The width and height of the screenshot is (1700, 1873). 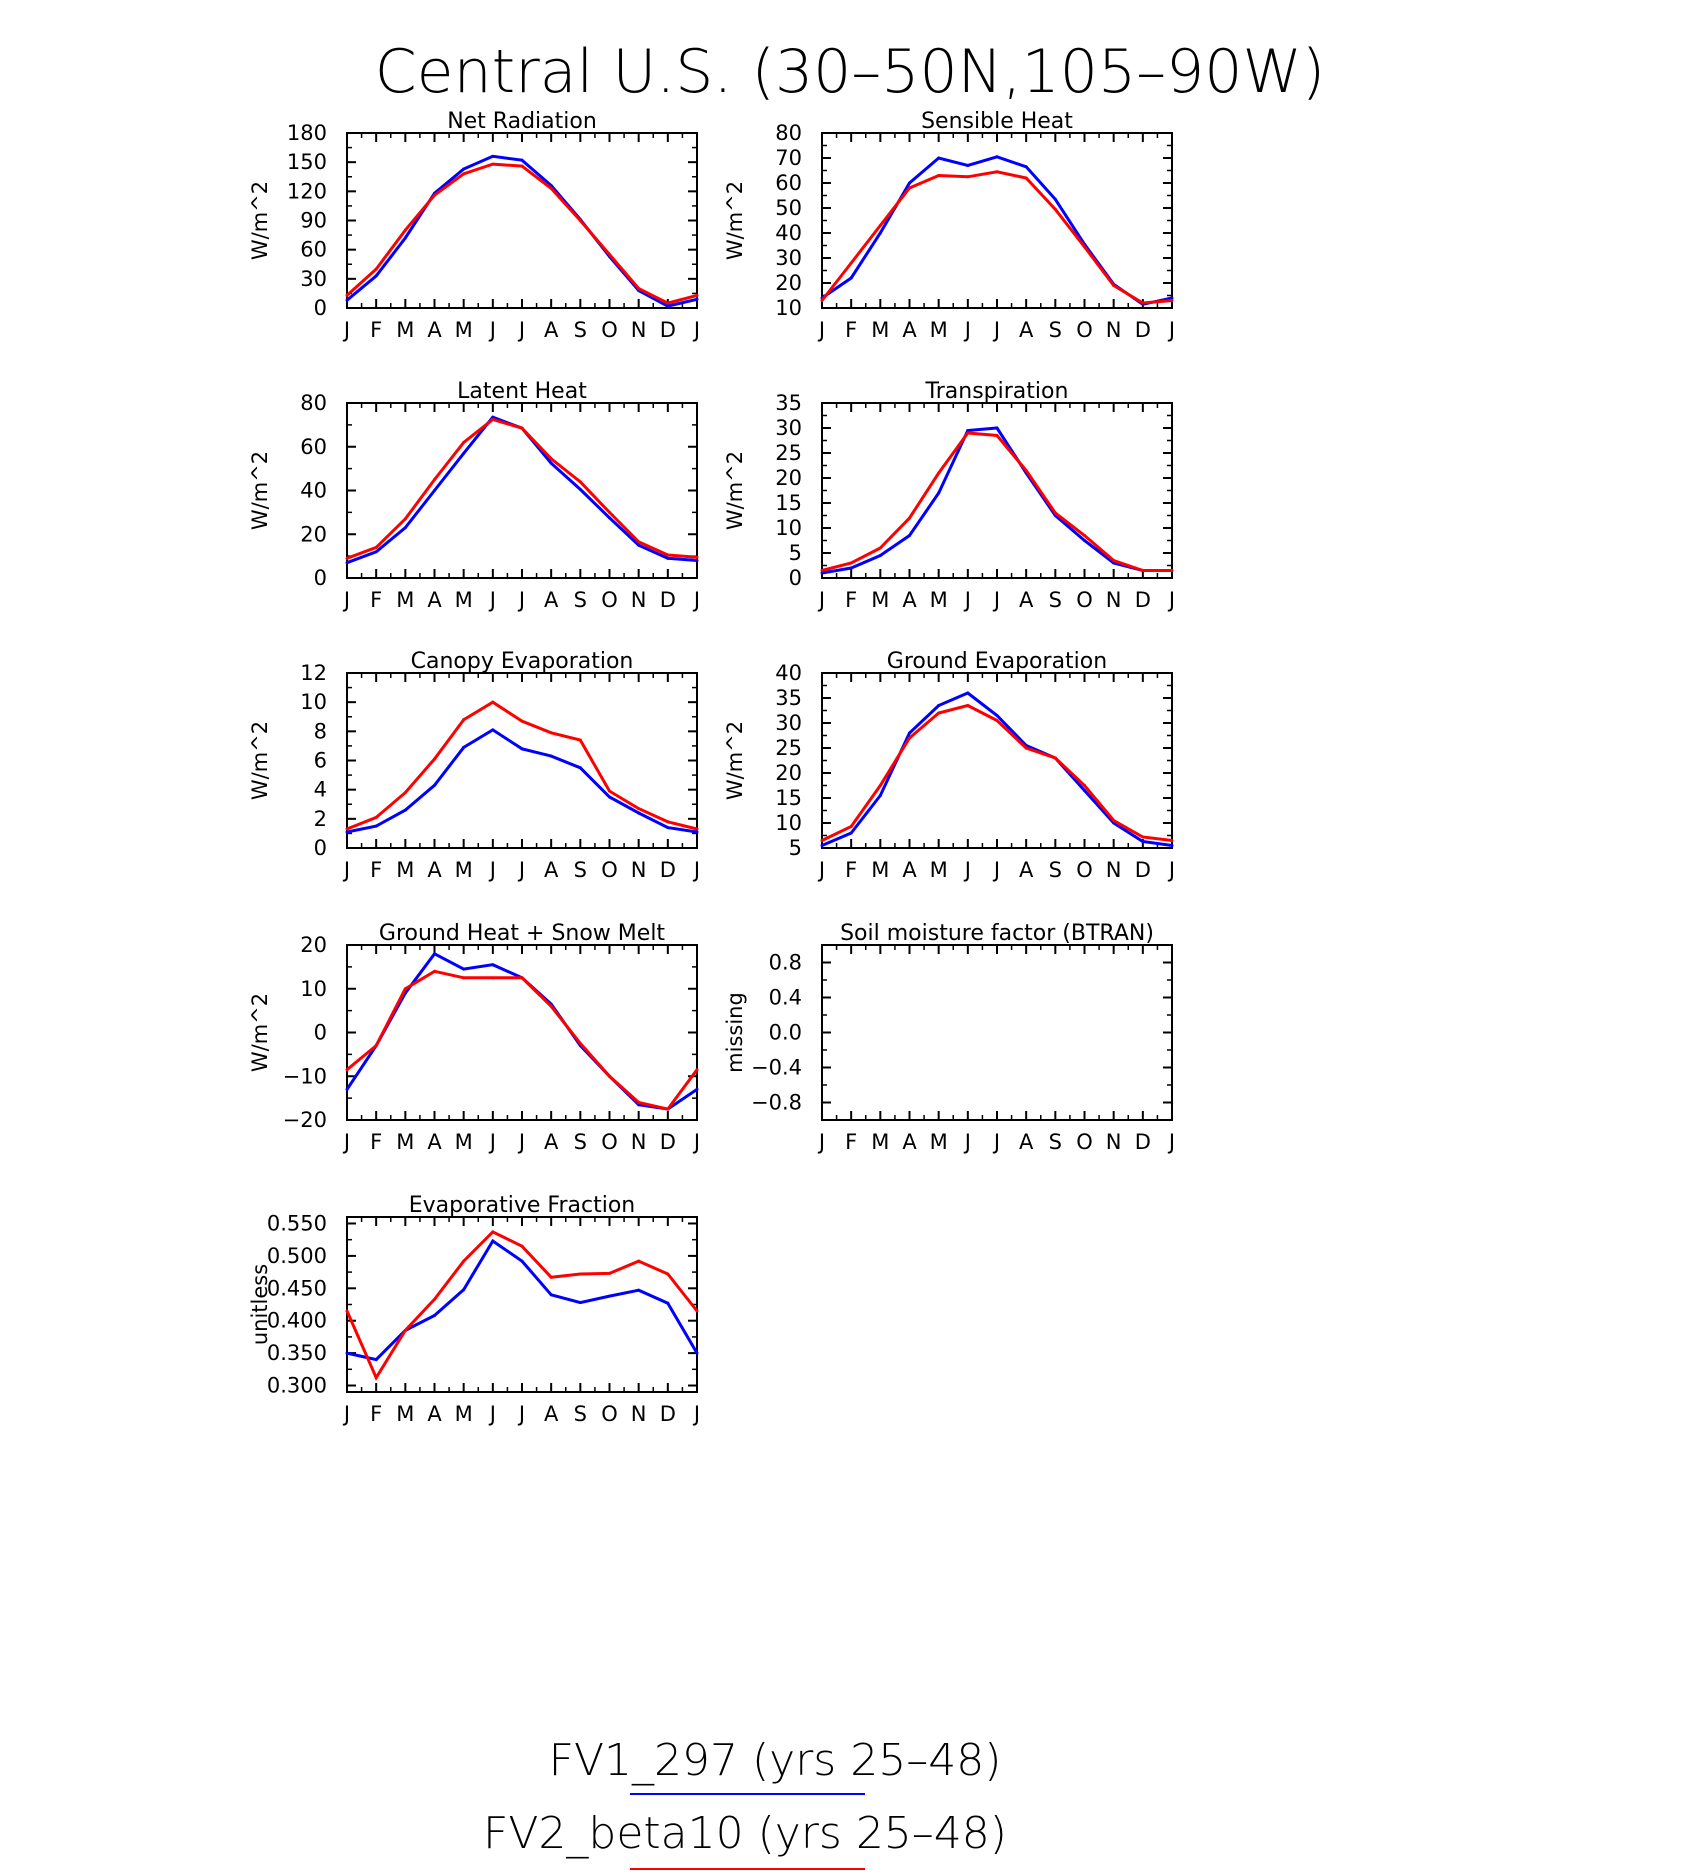 I want to click on y-tick-label: −0.8, so click(x=776, y=1103).